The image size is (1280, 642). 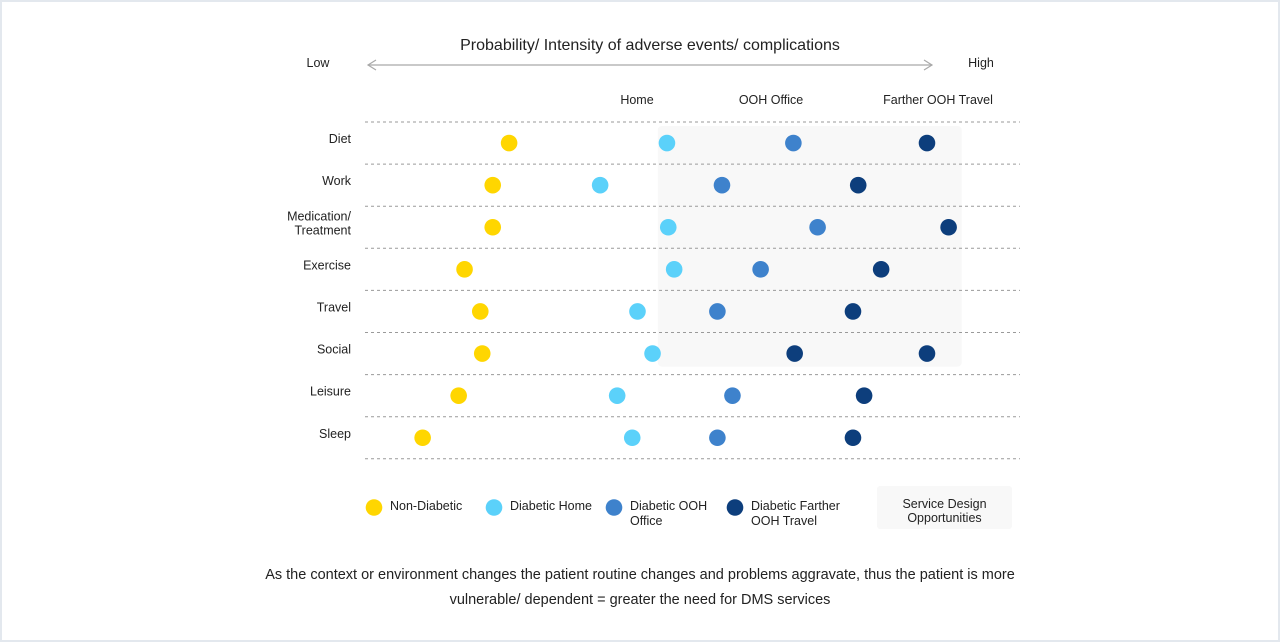 I want to click on axis-low-label: Low, so click(x=319, y=63).